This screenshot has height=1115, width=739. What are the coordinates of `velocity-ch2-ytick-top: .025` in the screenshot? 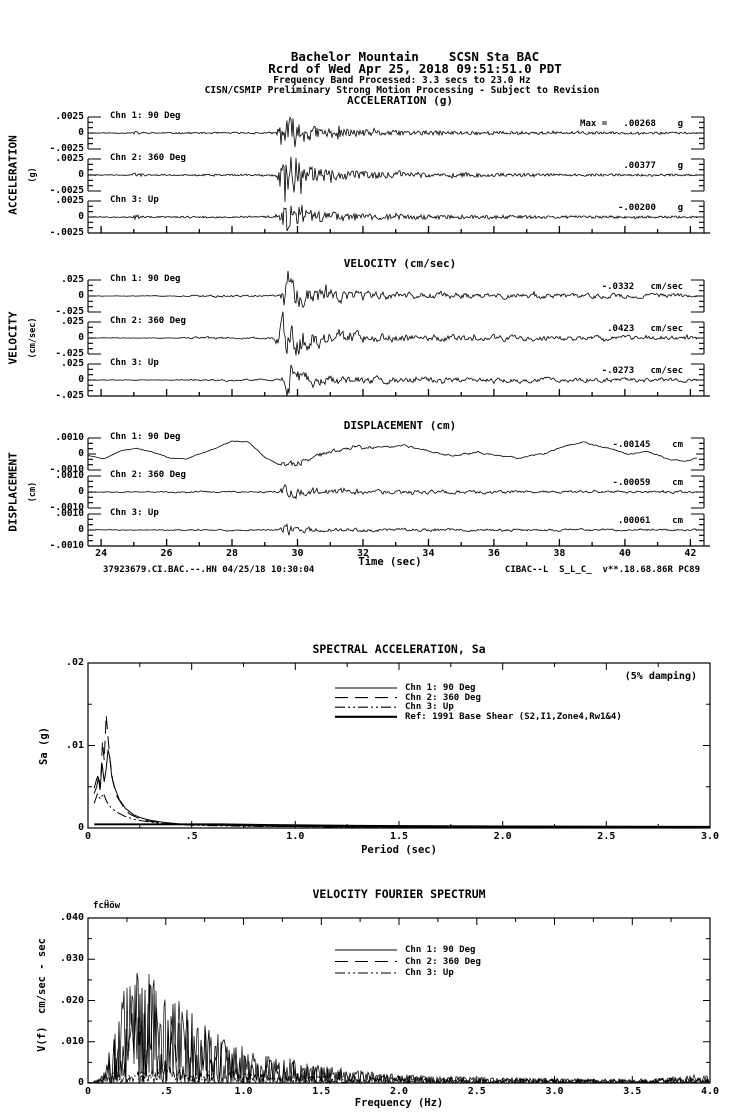 It's located at (72, 321).